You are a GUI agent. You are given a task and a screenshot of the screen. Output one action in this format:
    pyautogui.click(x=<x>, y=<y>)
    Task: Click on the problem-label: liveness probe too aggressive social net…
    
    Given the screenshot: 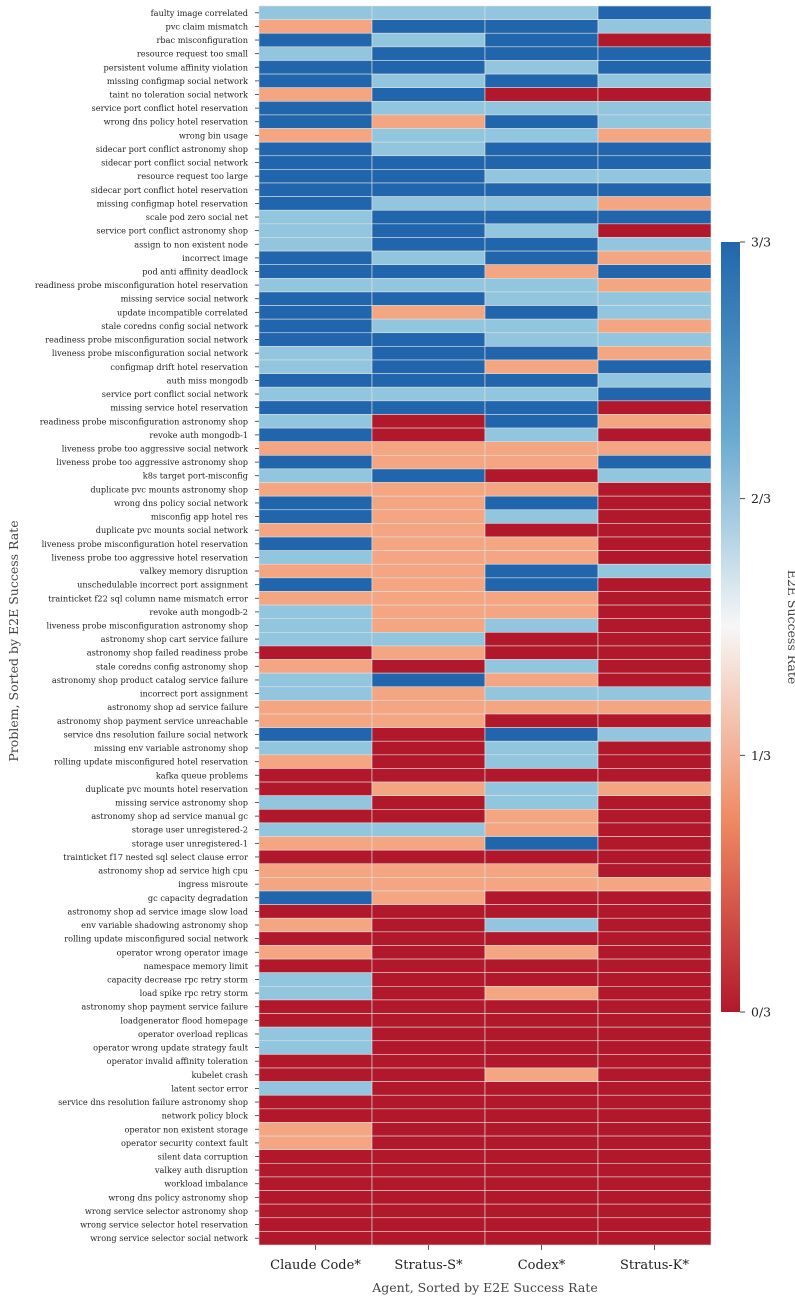 What is the action you would take?
    pyautogui.click(x=155, y=449)
    